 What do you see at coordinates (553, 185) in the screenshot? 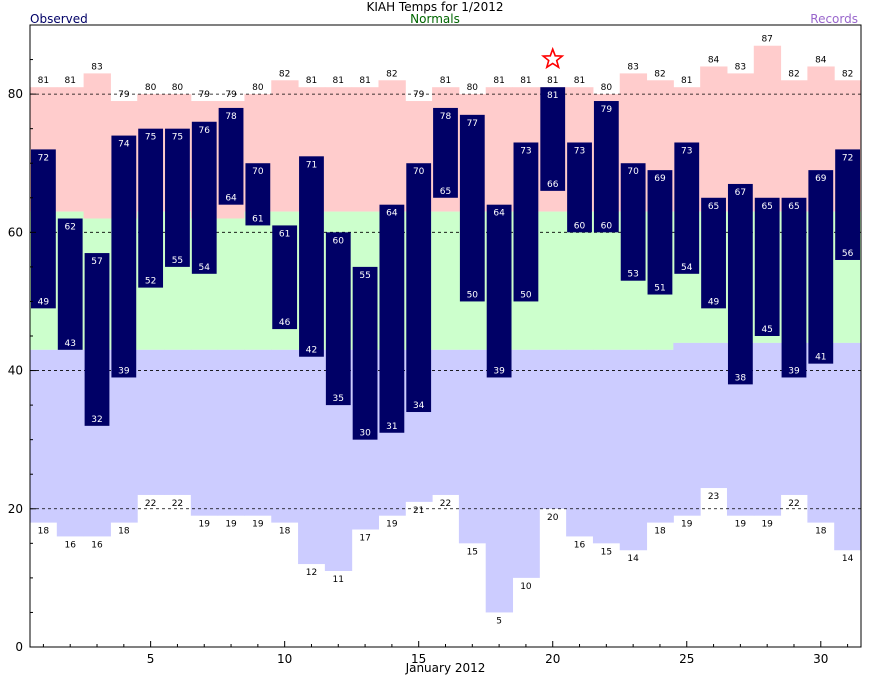
I see `observed-low-label: 66` at bounding box center [553, 185].